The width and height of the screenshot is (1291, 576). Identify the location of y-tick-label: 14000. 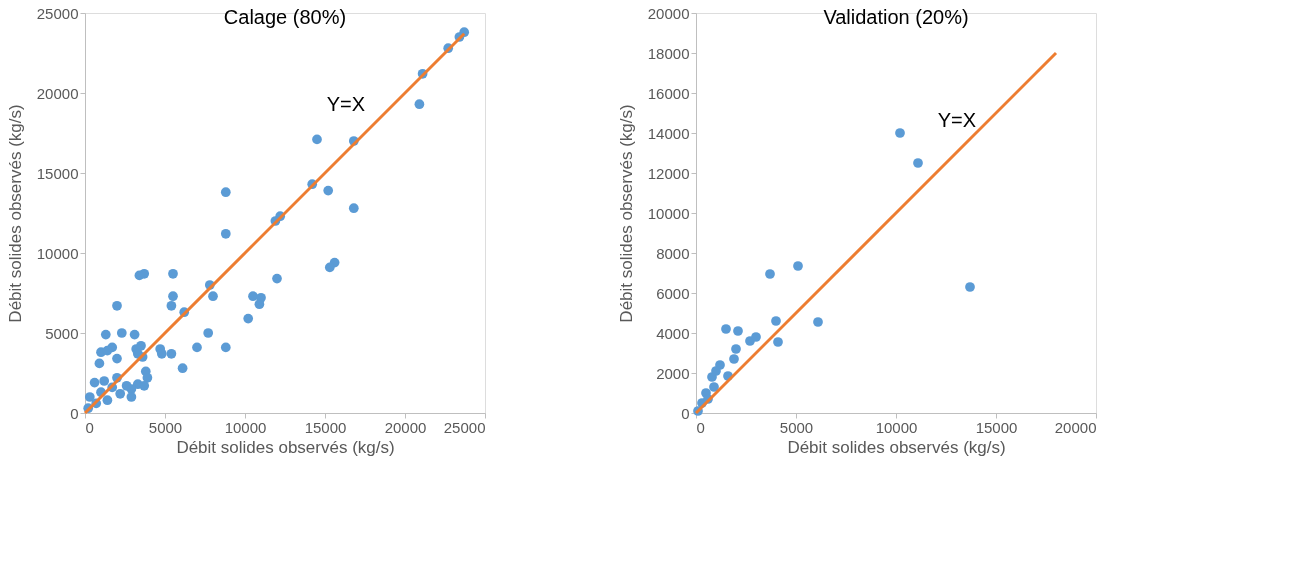
(668, 133).